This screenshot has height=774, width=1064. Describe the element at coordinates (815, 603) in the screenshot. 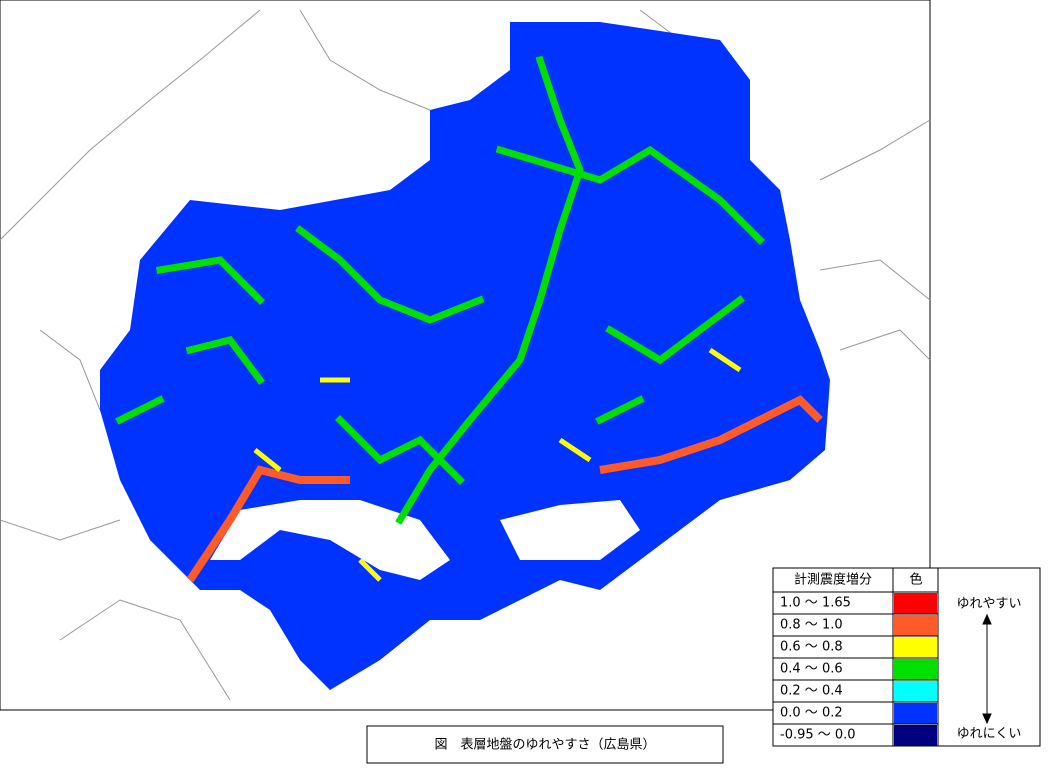

I see `legend-range: 1.0 ～ 1.65` at that location.